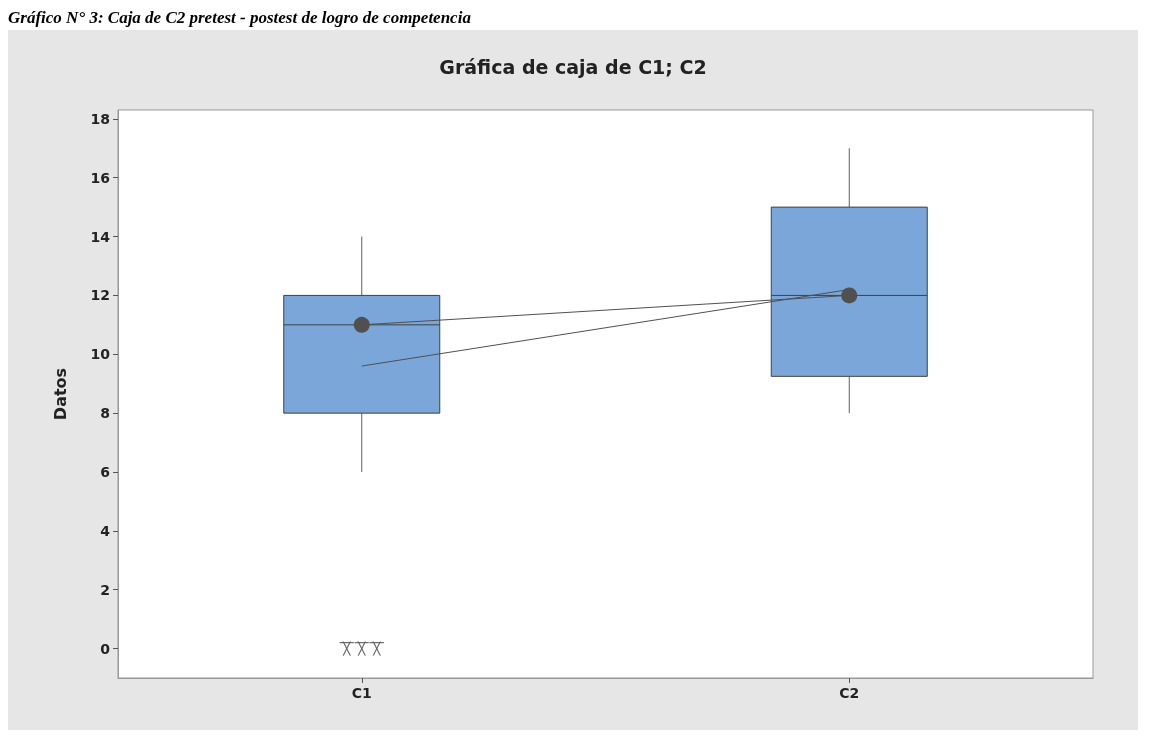 The image size is (1151, 746). What do you see at coordinates (105, 648) in the screenshot?
I see `y-tick-label: 0` at bounding box center [105, 648].